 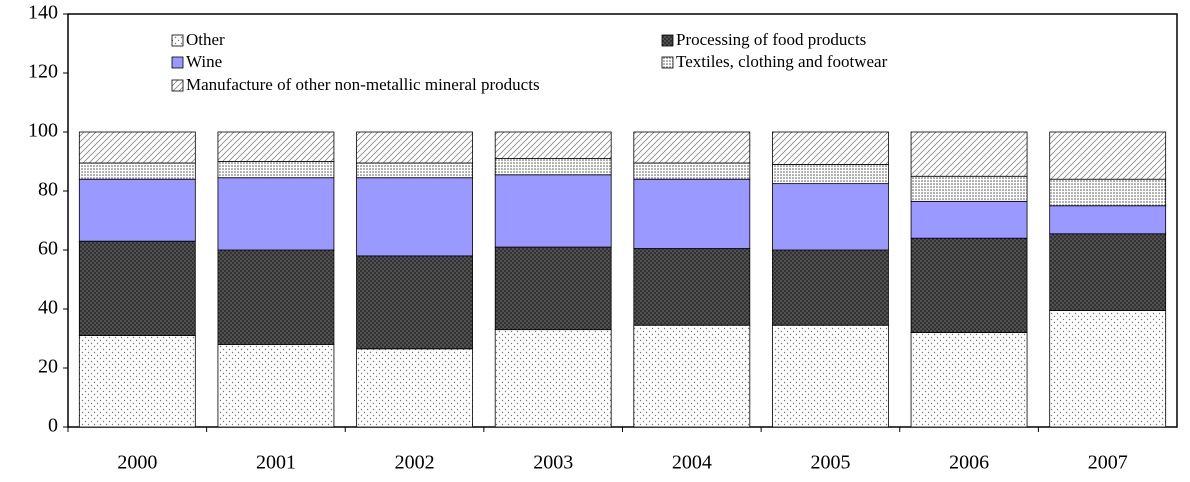 I want to click on x-tick-label: 2003, so click(x=553, y=463).